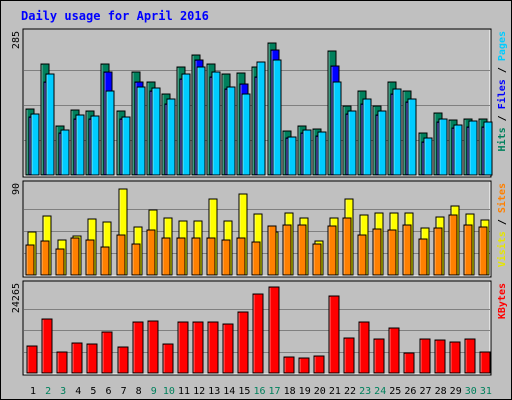 This screenshot has width=512, height=400. What do you see at coordinates (502, 91) in the screenshot?
I see `panel-top-legend: Hits / Files / Pages` at bounding box center [502, 91].